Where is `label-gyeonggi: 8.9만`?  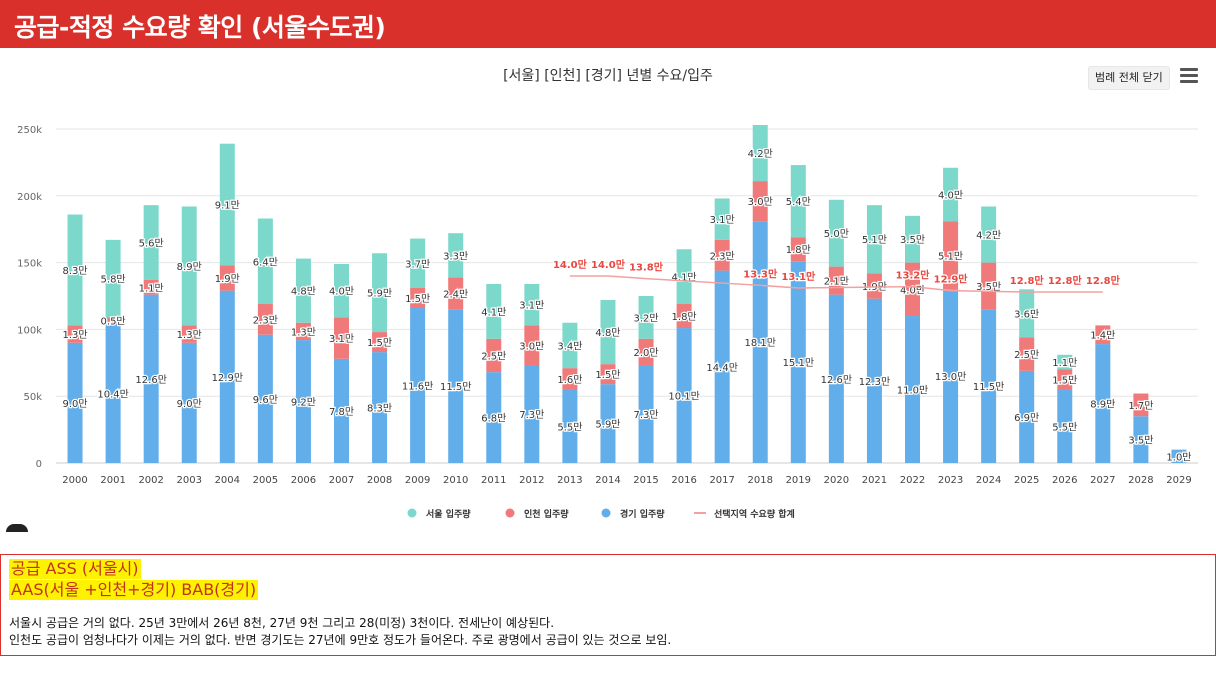 label-gyeonggi: 8.9만 is located at coordinates (1102, 405).